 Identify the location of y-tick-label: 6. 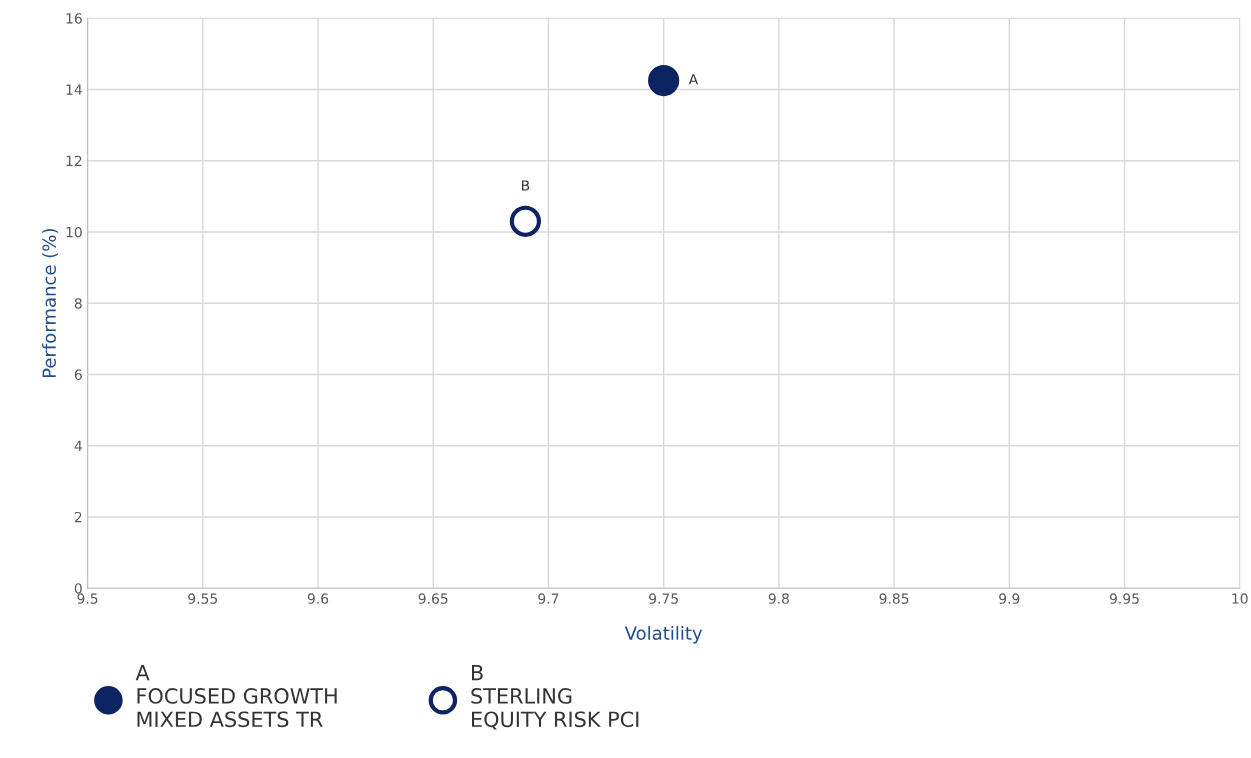
(78, 374).